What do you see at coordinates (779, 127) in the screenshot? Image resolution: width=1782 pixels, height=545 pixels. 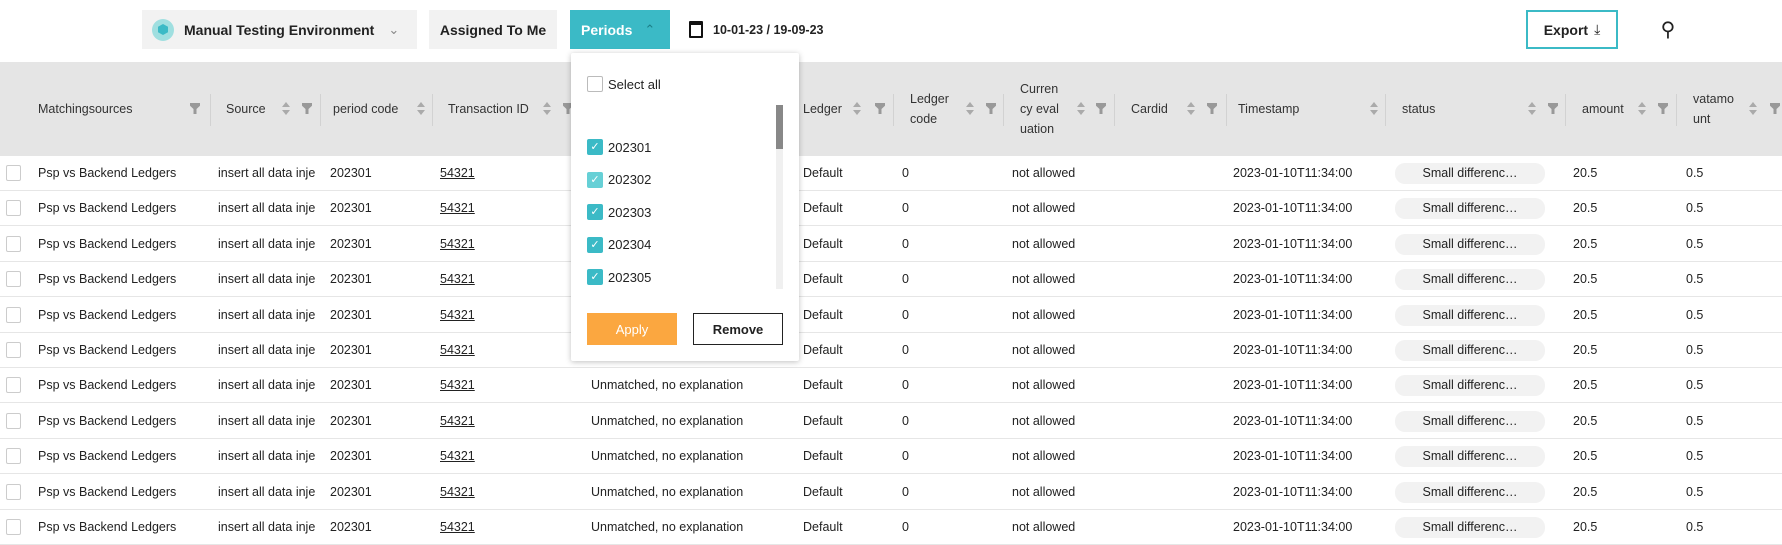 I see `scrollbar-thumb` at bounding box center [779, 127].